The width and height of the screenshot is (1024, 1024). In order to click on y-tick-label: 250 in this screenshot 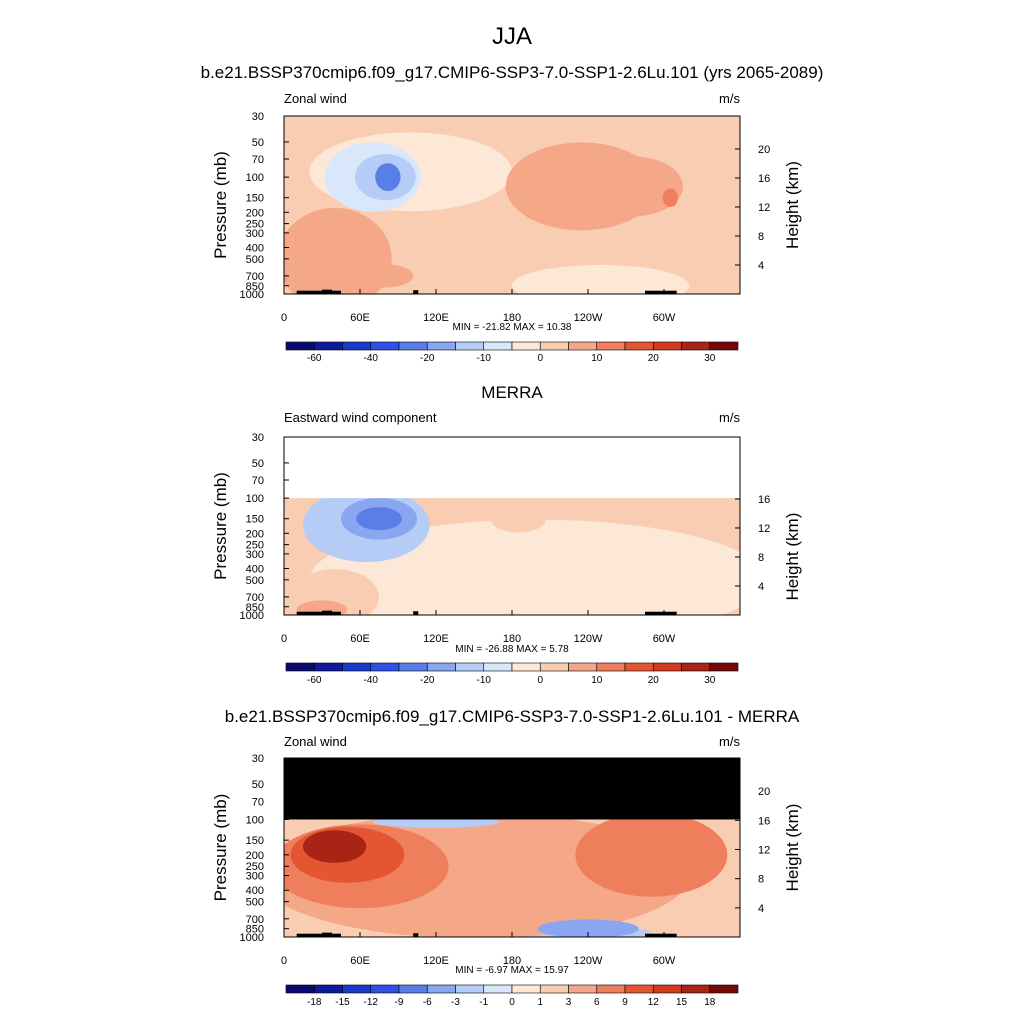, I will do `click(255, 867)`.